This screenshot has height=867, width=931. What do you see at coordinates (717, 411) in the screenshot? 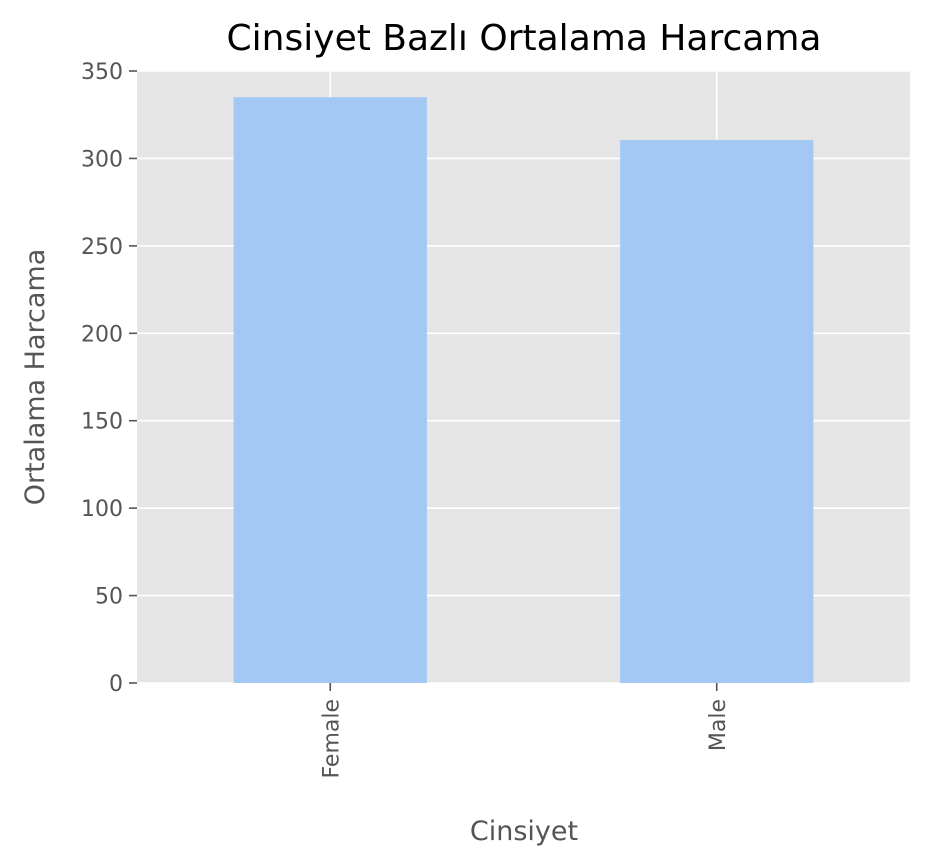
I see `bar-male` at bounding box center [717, 411].